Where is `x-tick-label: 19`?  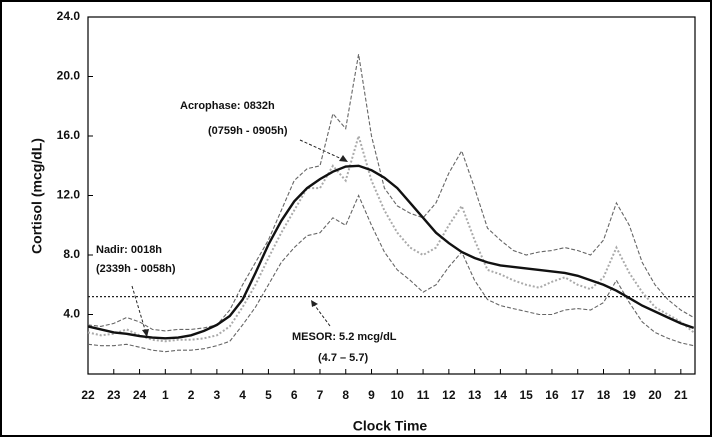 x-tick-label: 19 is located at coordinates (630, 395).